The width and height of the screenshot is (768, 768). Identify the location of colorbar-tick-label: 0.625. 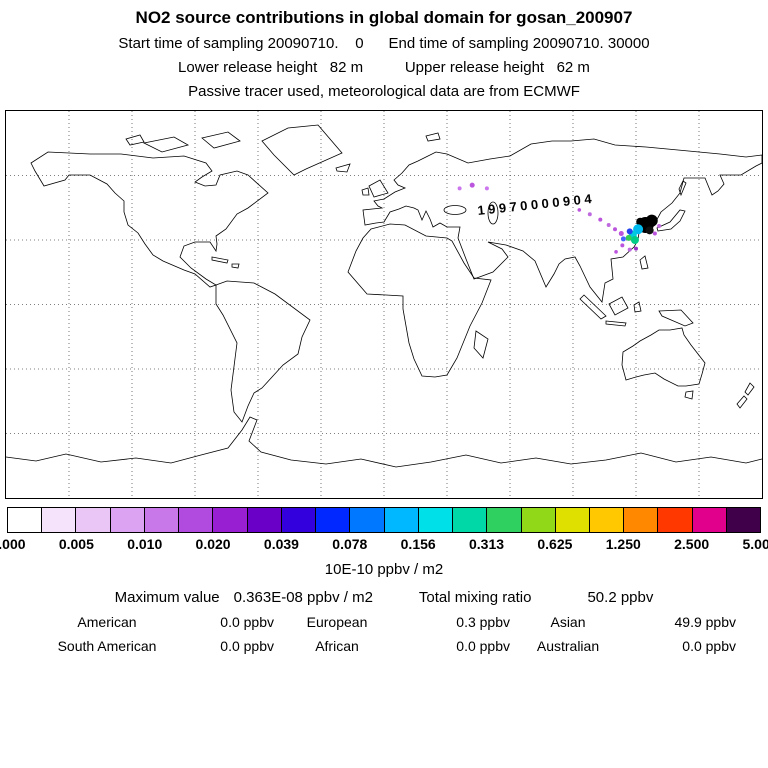
(555, 544).